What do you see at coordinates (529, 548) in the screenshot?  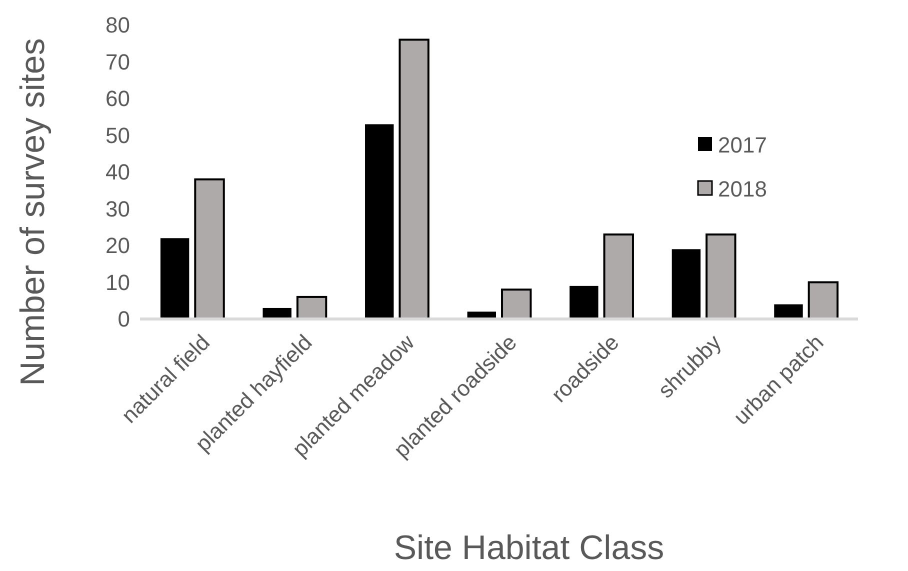 I see `x-axis-title: Site Habitat Class` at bounding box center [529, 548].